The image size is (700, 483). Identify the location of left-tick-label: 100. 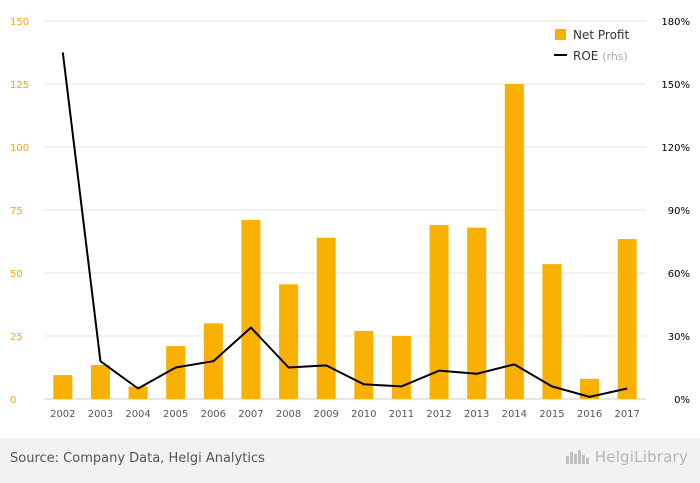
(19, 148).